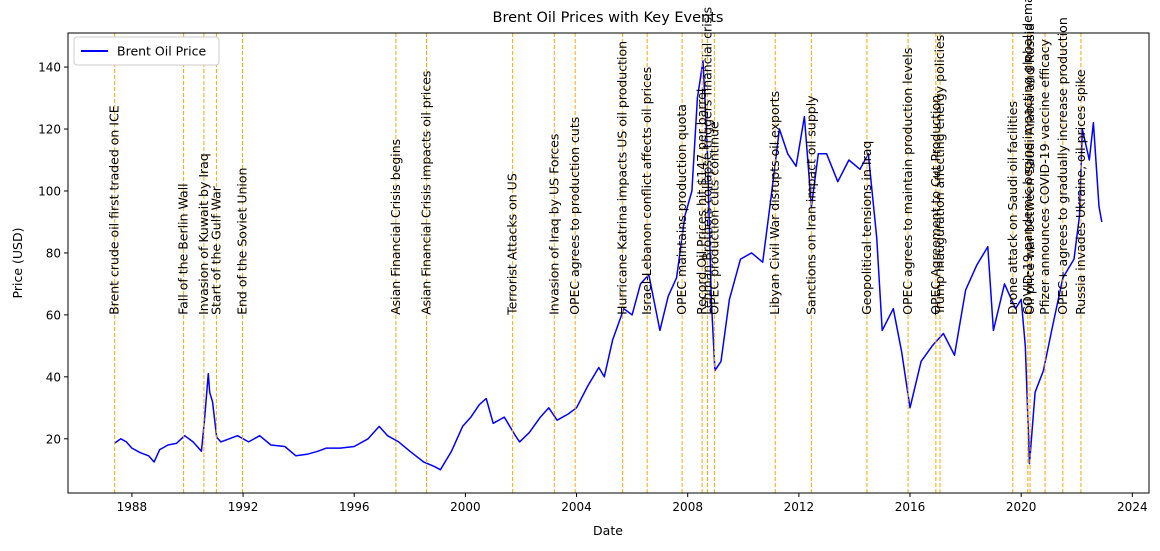  What do you see at coordinates (910, 507) in the screenshot?
I see `x-tick-label: 2016` at bounding box center [910, 507].